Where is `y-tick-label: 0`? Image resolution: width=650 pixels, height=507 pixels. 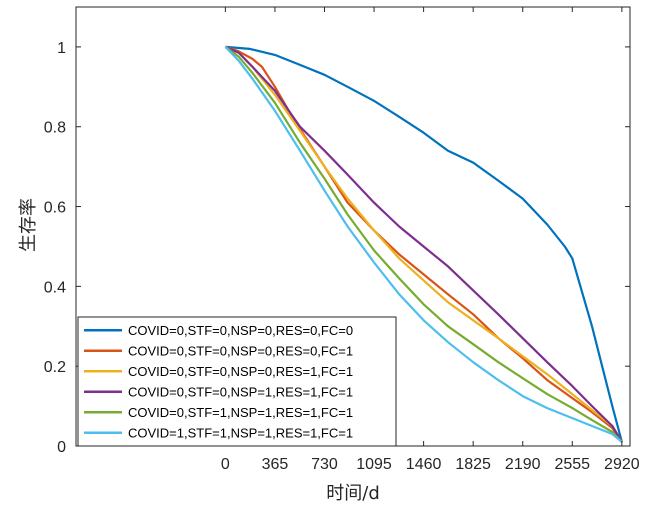 y-tick-label: 0 is located at coordinates (61, 447).